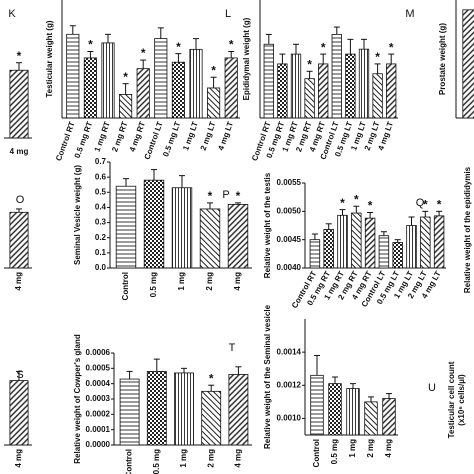  I want to click on y-tick-label: 0.0014, so click(289, 351).